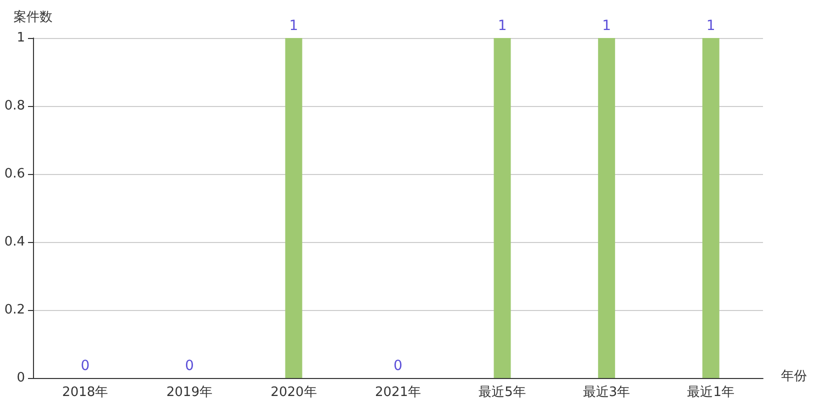  Describe the element at coordinates (14, 174) in the screenshot. I see `y-tick-label: 0.6` at that location.